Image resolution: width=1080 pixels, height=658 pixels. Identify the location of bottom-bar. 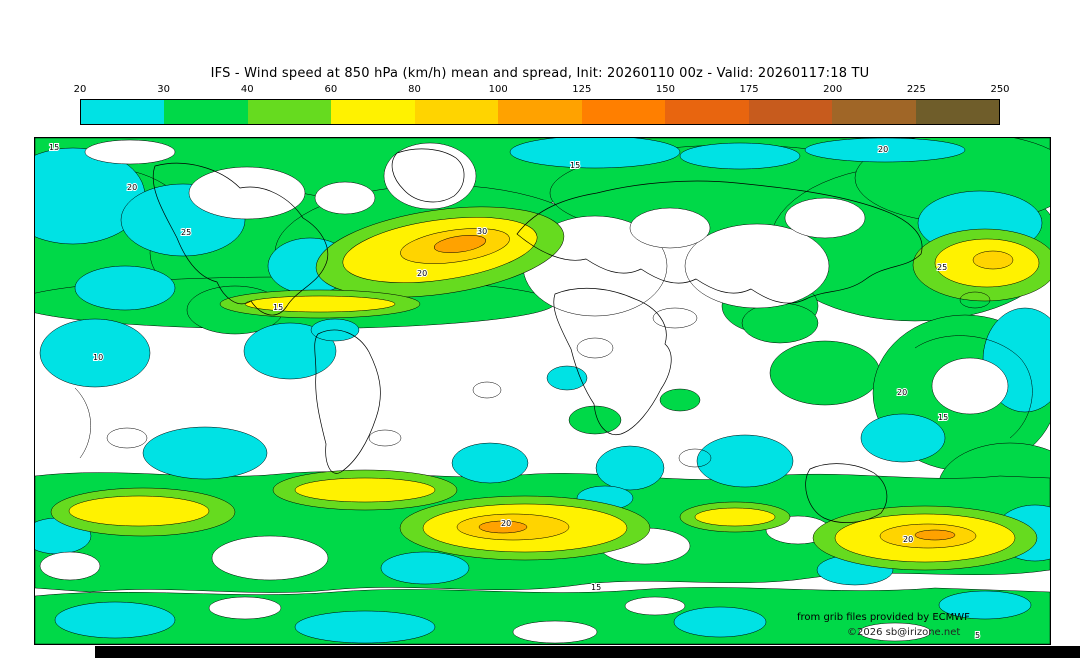
(587, 652).